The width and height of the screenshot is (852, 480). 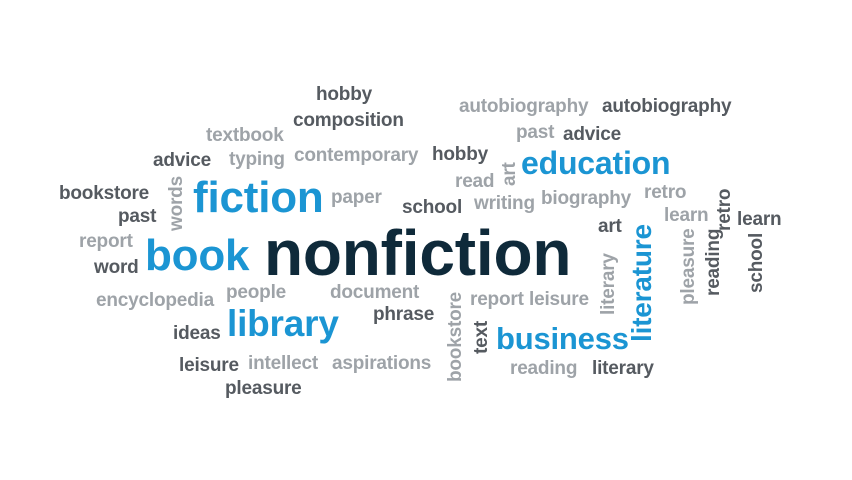 I want to click on cloud-word: text, so click(x=481, y=337).